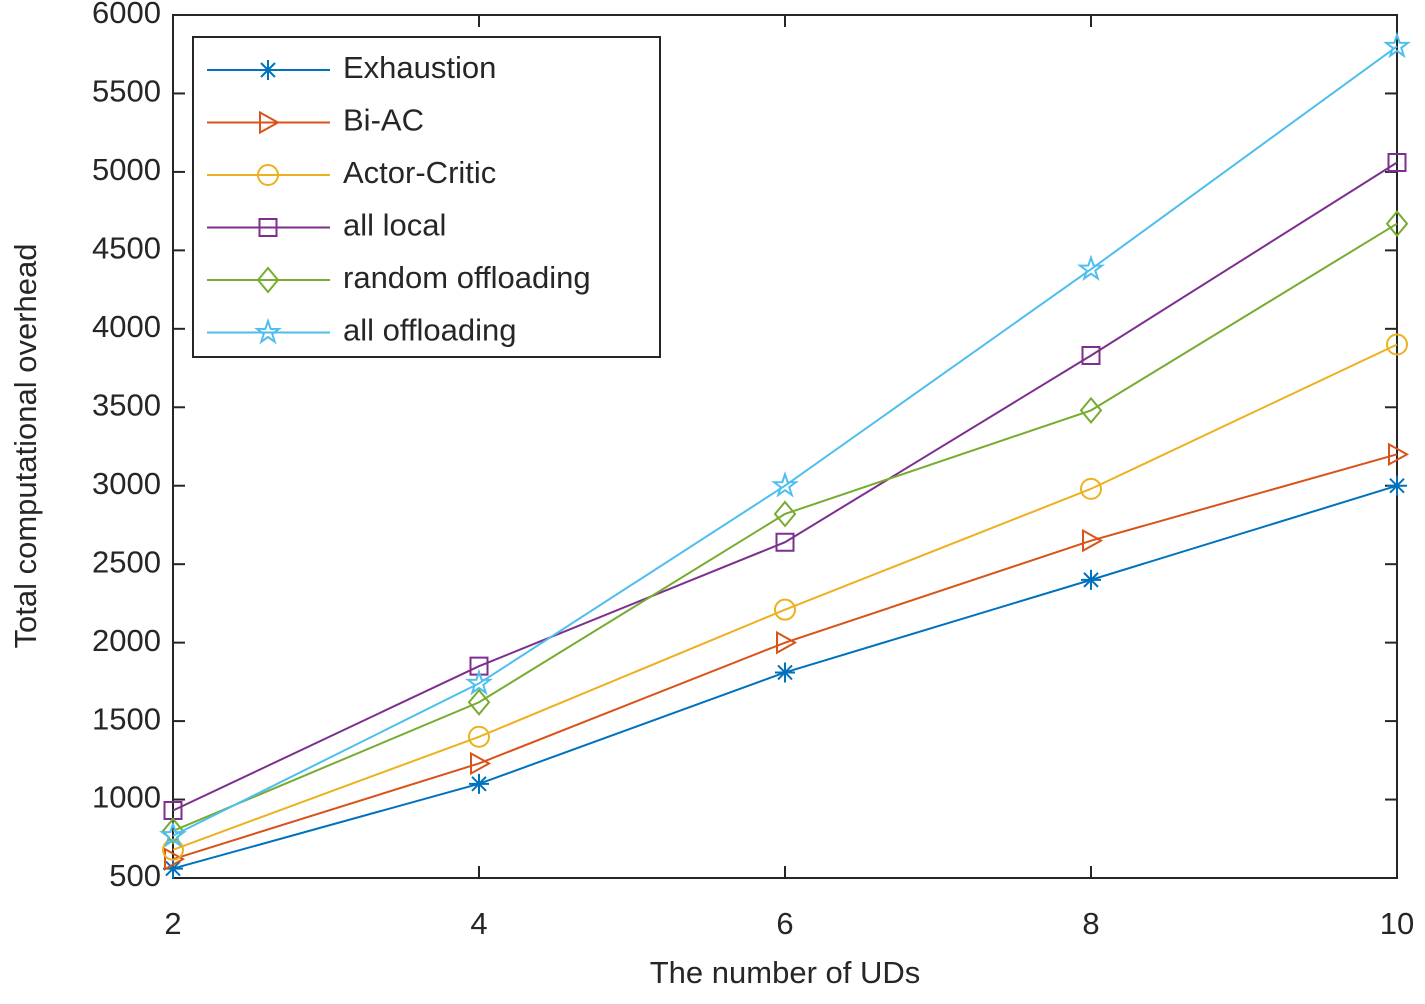 The image size is (1425, 1004). Describe the element at coordinates (126, 248) in the screenshot. I see `y-tick-label: 4500` at that location.